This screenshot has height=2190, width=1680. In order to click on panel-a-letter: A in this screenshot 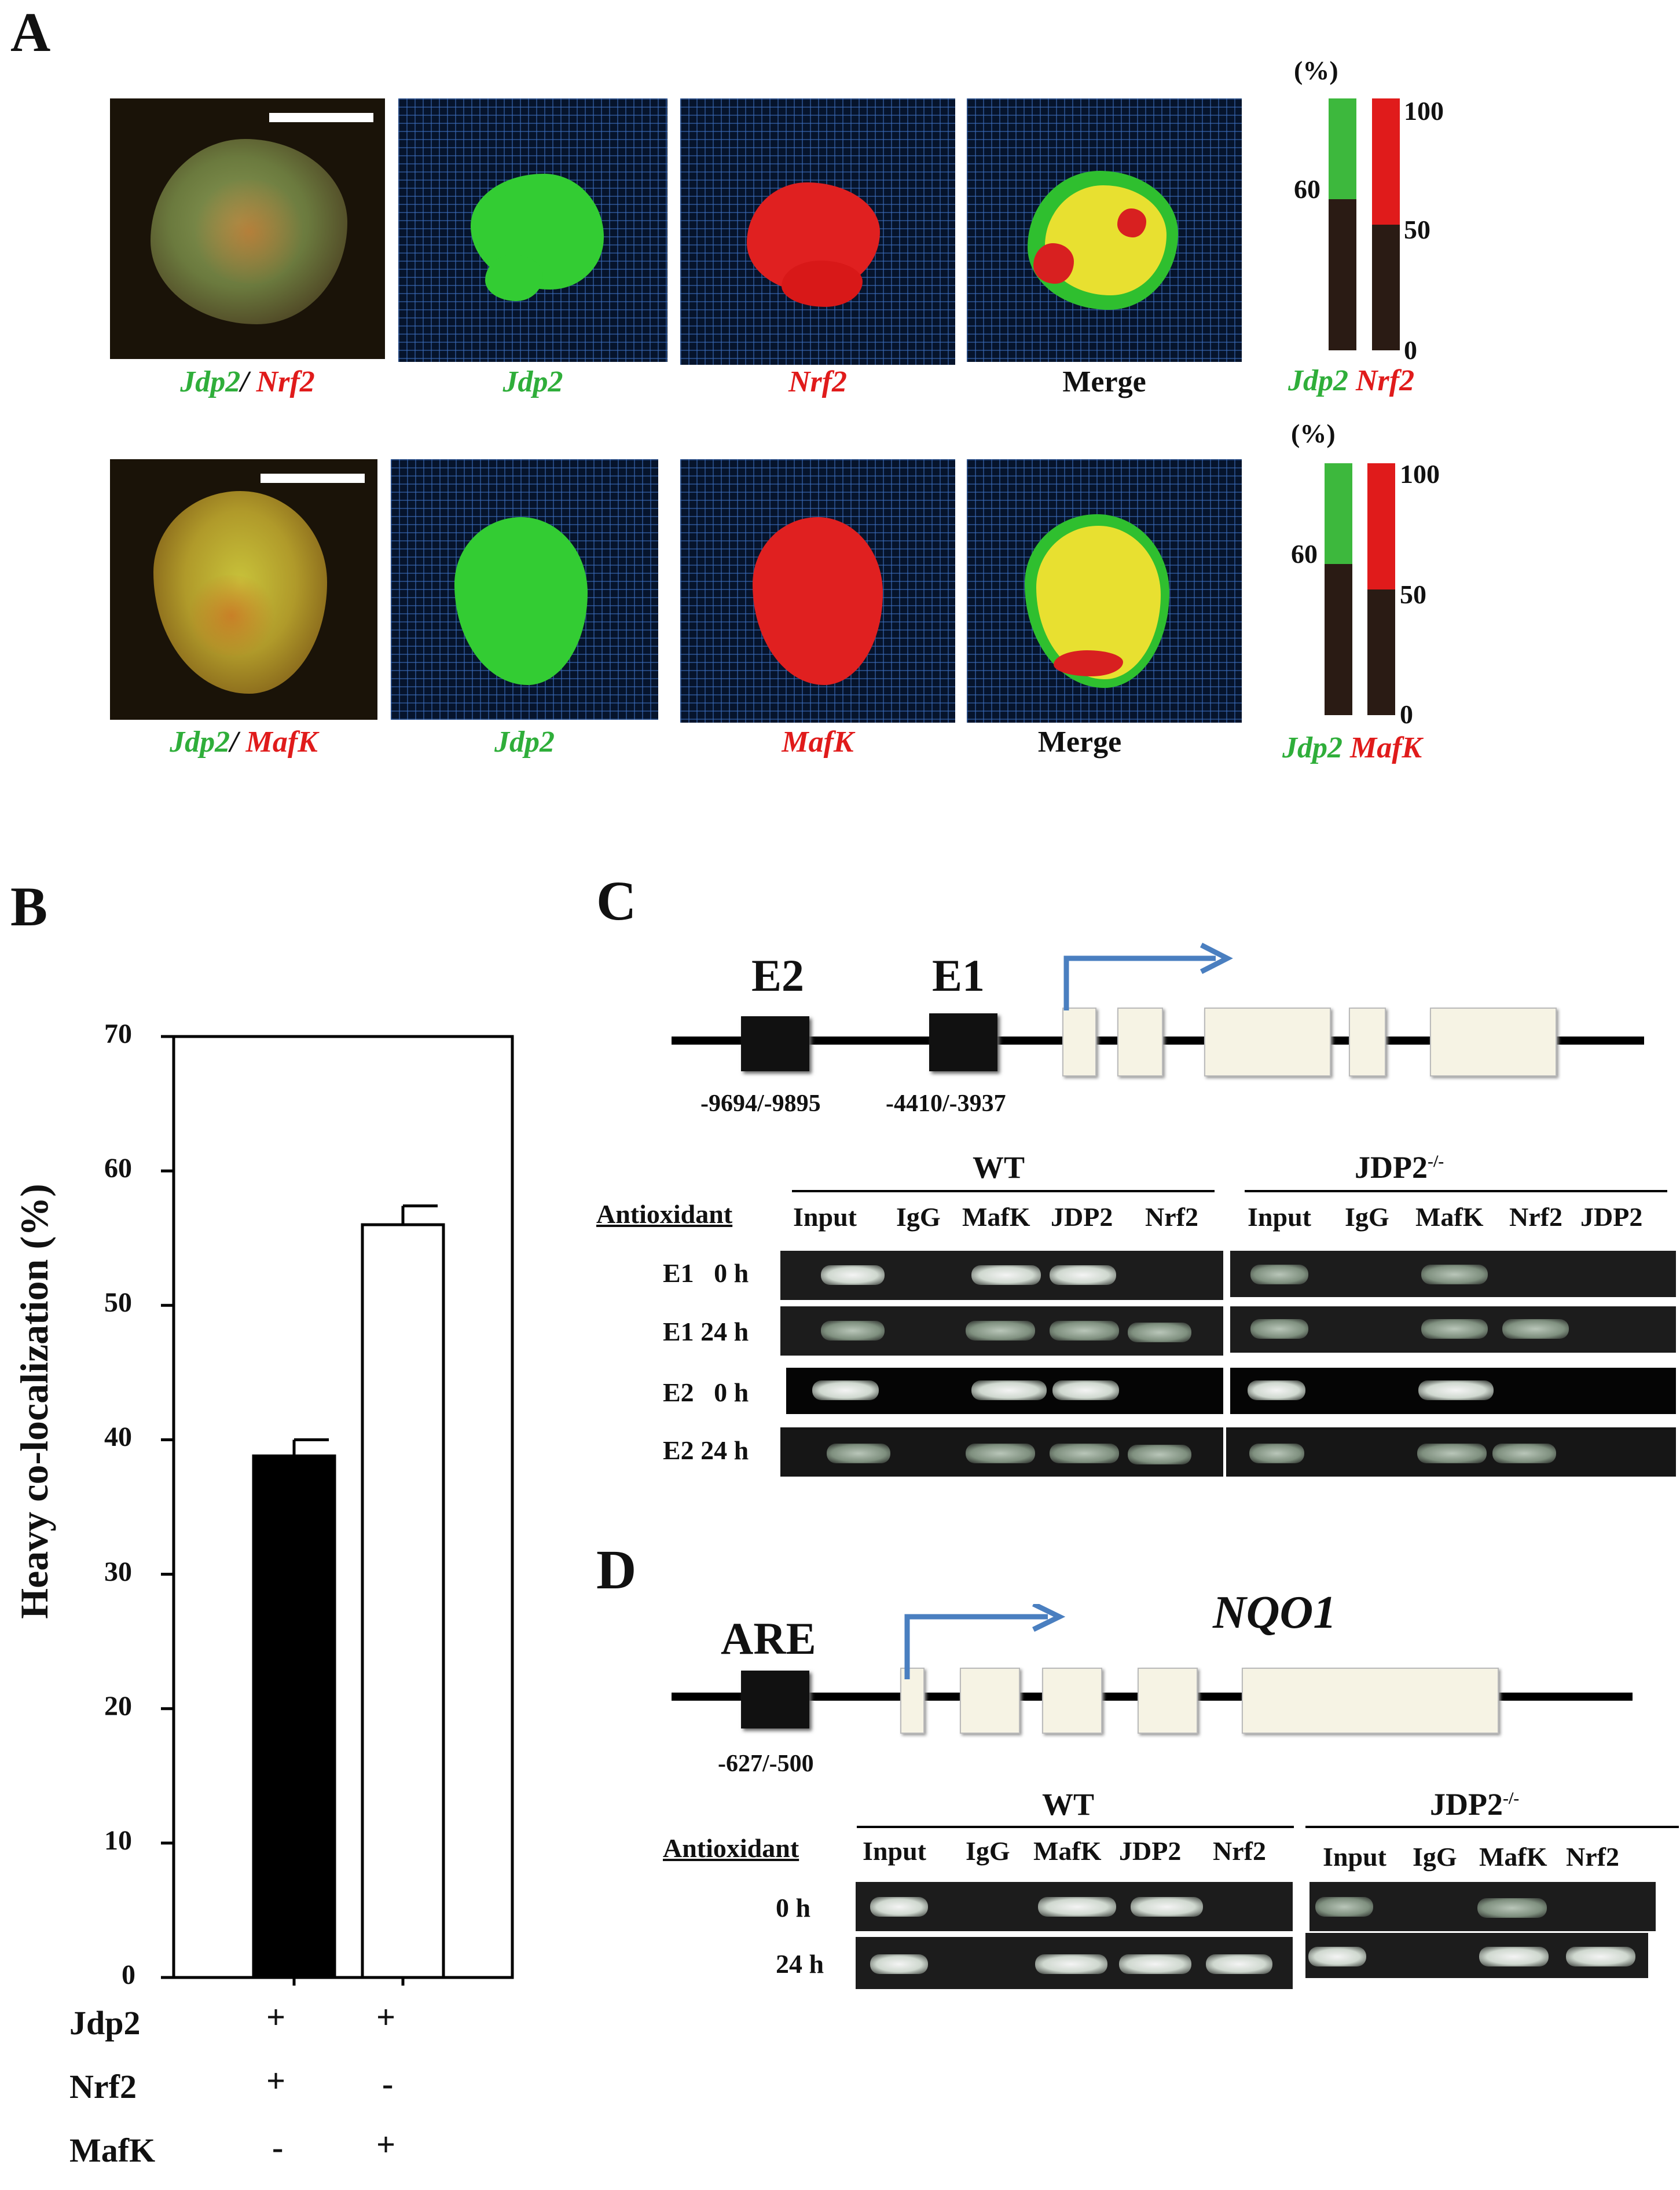, I will do `click(30, 32)`.